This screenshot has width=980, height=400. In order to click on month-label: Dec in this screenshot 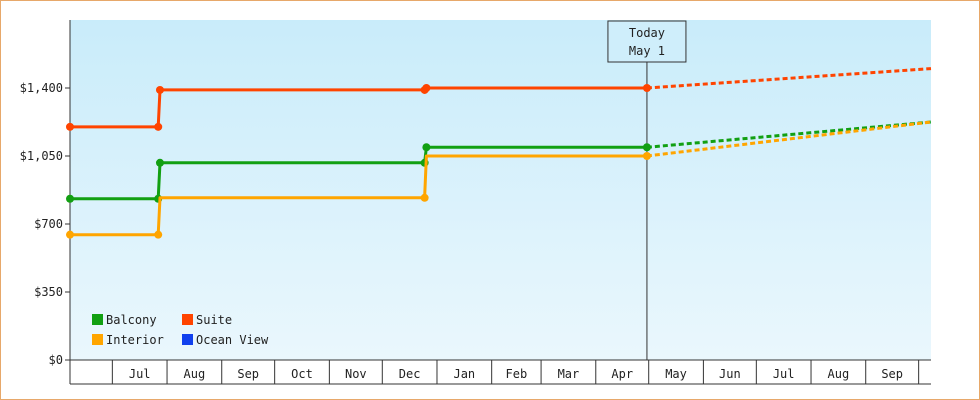, I will do `click(410, 374)`.